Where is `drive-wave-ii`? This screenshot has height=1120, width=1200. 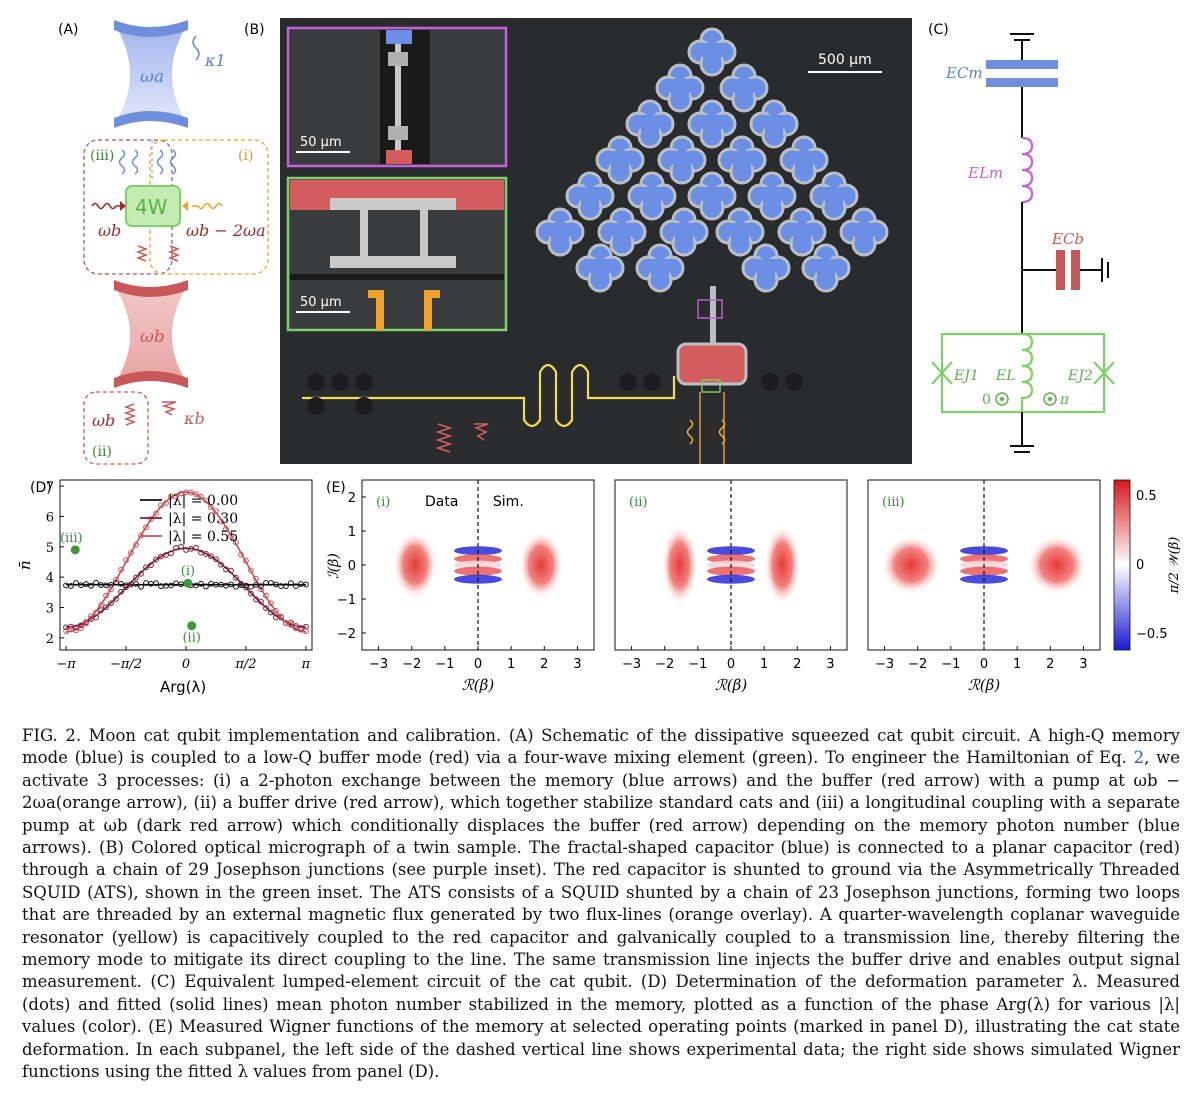 drive-wave-ii is located at coordinates (130, 414).